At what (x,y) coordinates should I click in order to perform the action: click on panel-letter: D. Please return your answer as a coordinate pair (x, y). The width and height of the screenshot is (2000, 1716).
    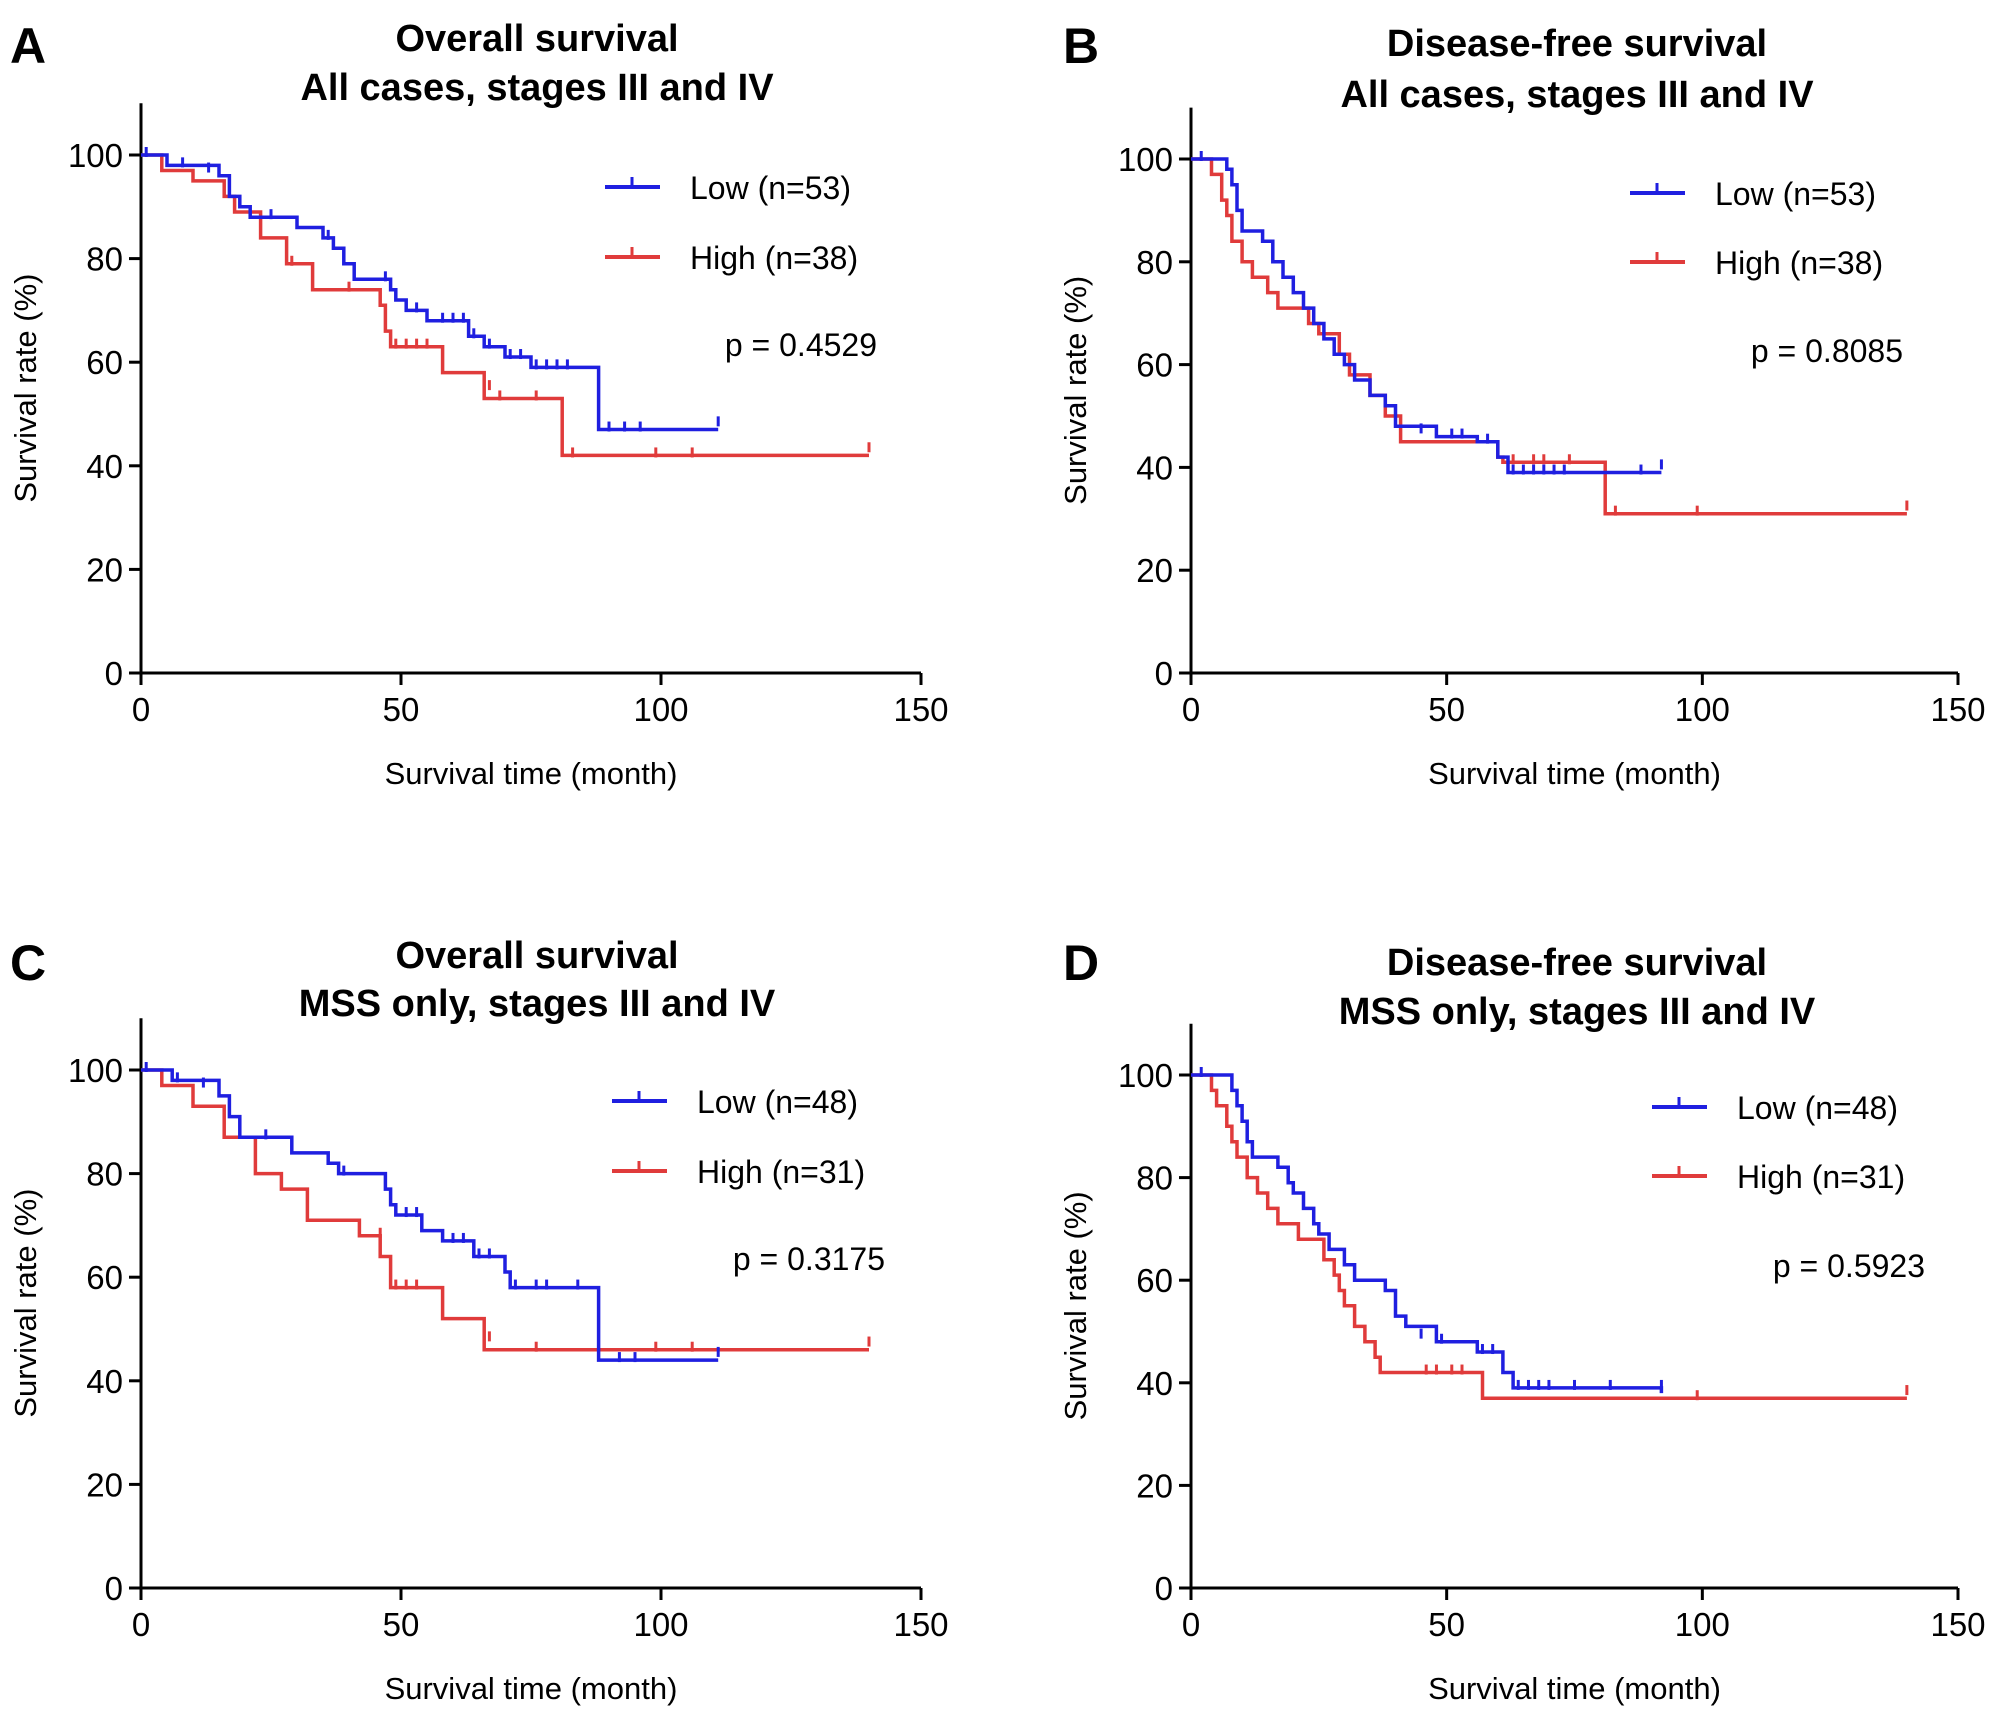
    Looking at the image, I should click on (1081, 963).